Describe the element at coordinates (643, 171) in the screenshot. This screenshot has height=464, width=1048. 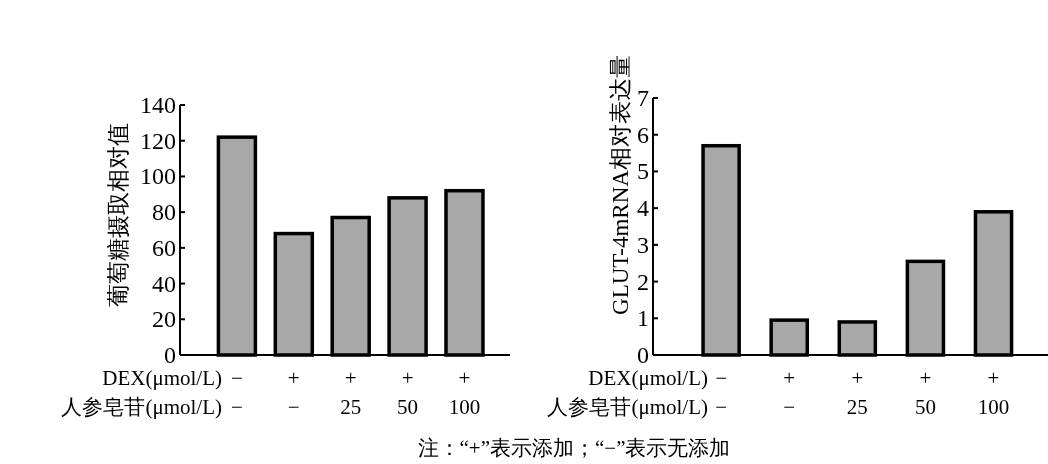
I see `y-tick-label: 5` at that location.